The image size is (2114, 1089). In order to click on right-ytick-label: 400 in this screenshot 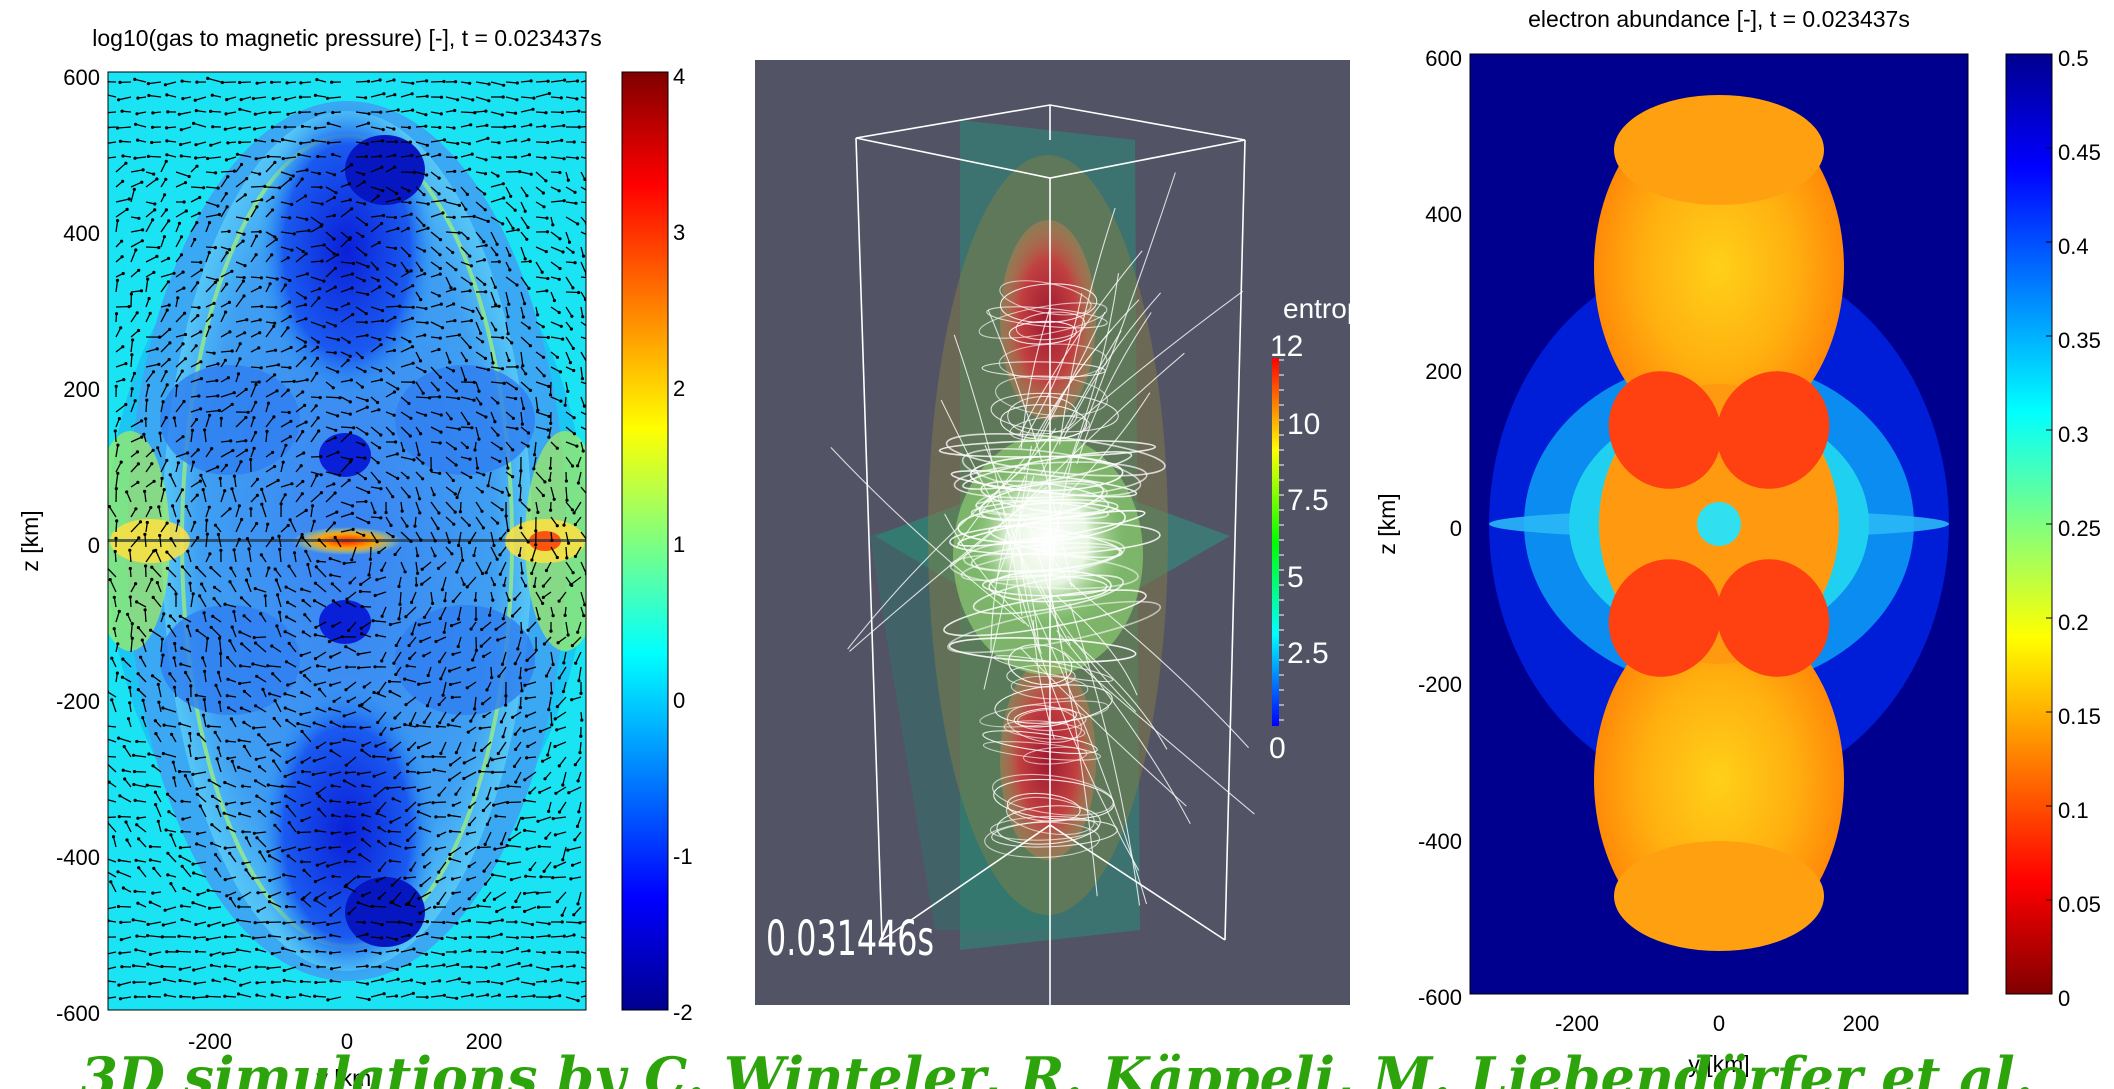, I will do `click(1443, 214)`.